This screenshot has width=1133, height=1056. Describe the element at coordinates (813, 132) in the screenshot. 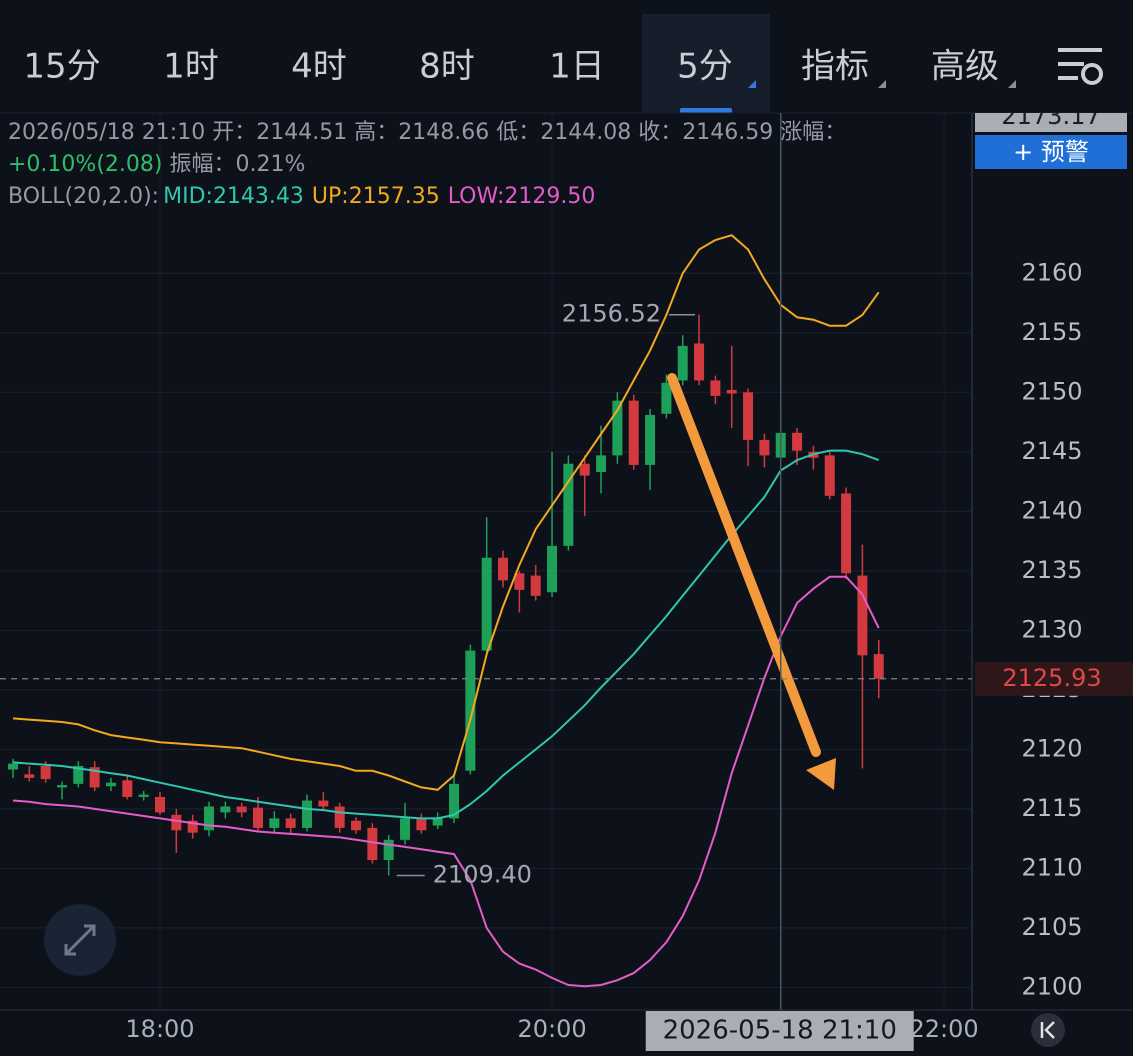

I see `info-label: 涨幅：` at that location.